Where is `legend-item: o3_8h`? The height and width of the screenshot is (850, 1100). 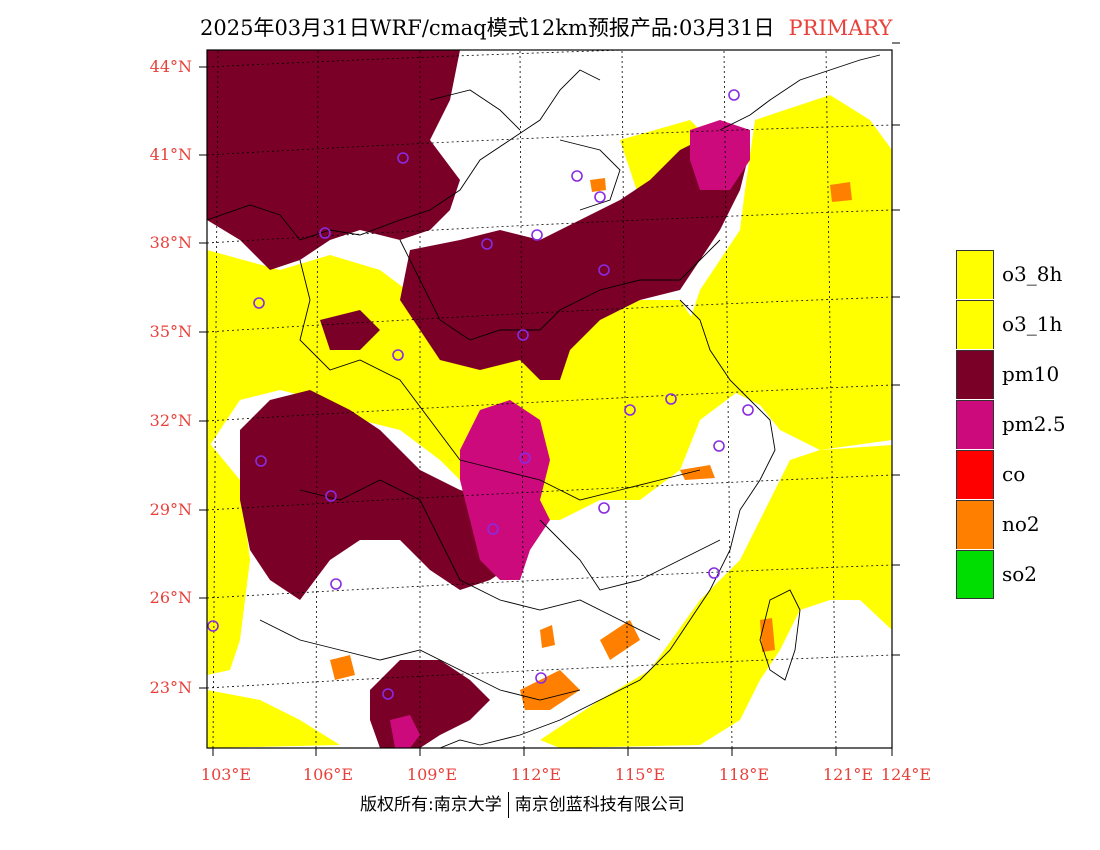 legend-item: o3_8h is located at coordinates (1028, 274).